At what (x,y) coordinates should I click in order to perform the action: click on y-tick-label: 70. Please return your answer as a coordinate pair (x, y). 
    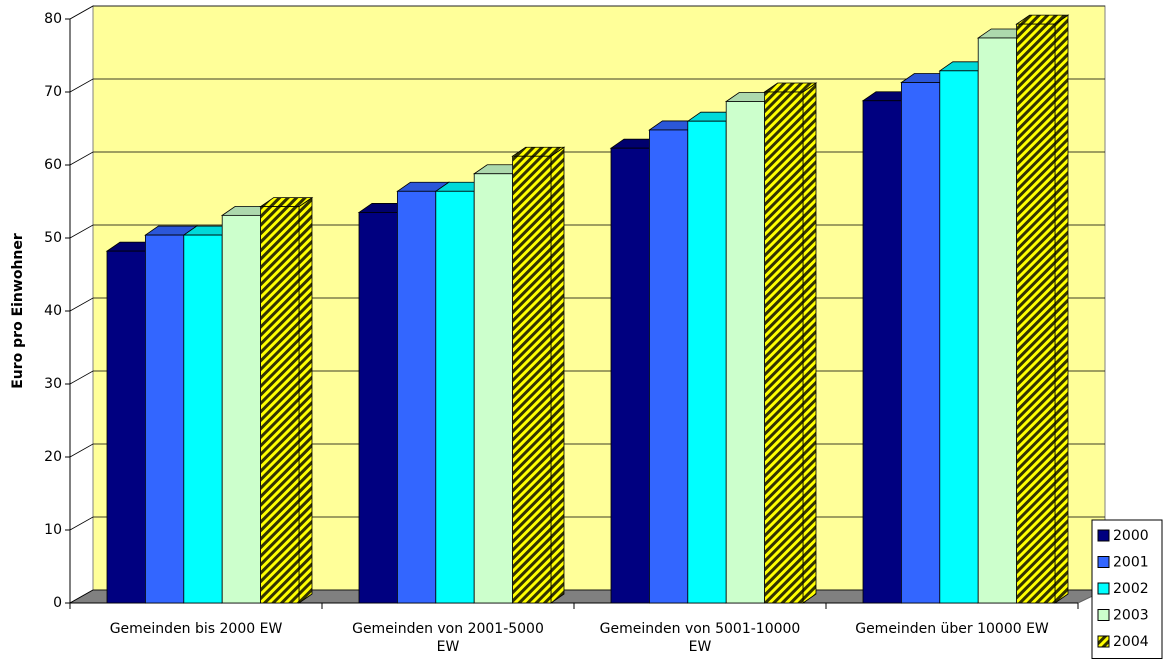
    Looking at the image, I should click on (53, 92).